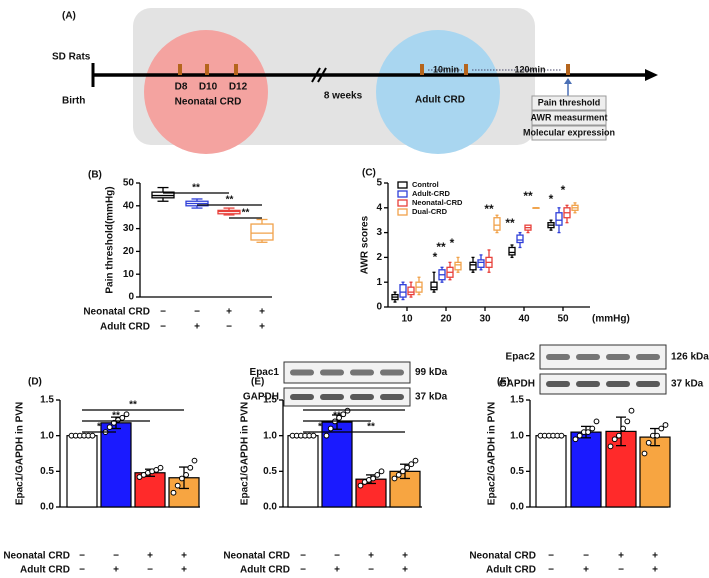 The image size is (709, 578). I want to click on y-tick-label: 3, so click(379, 232).